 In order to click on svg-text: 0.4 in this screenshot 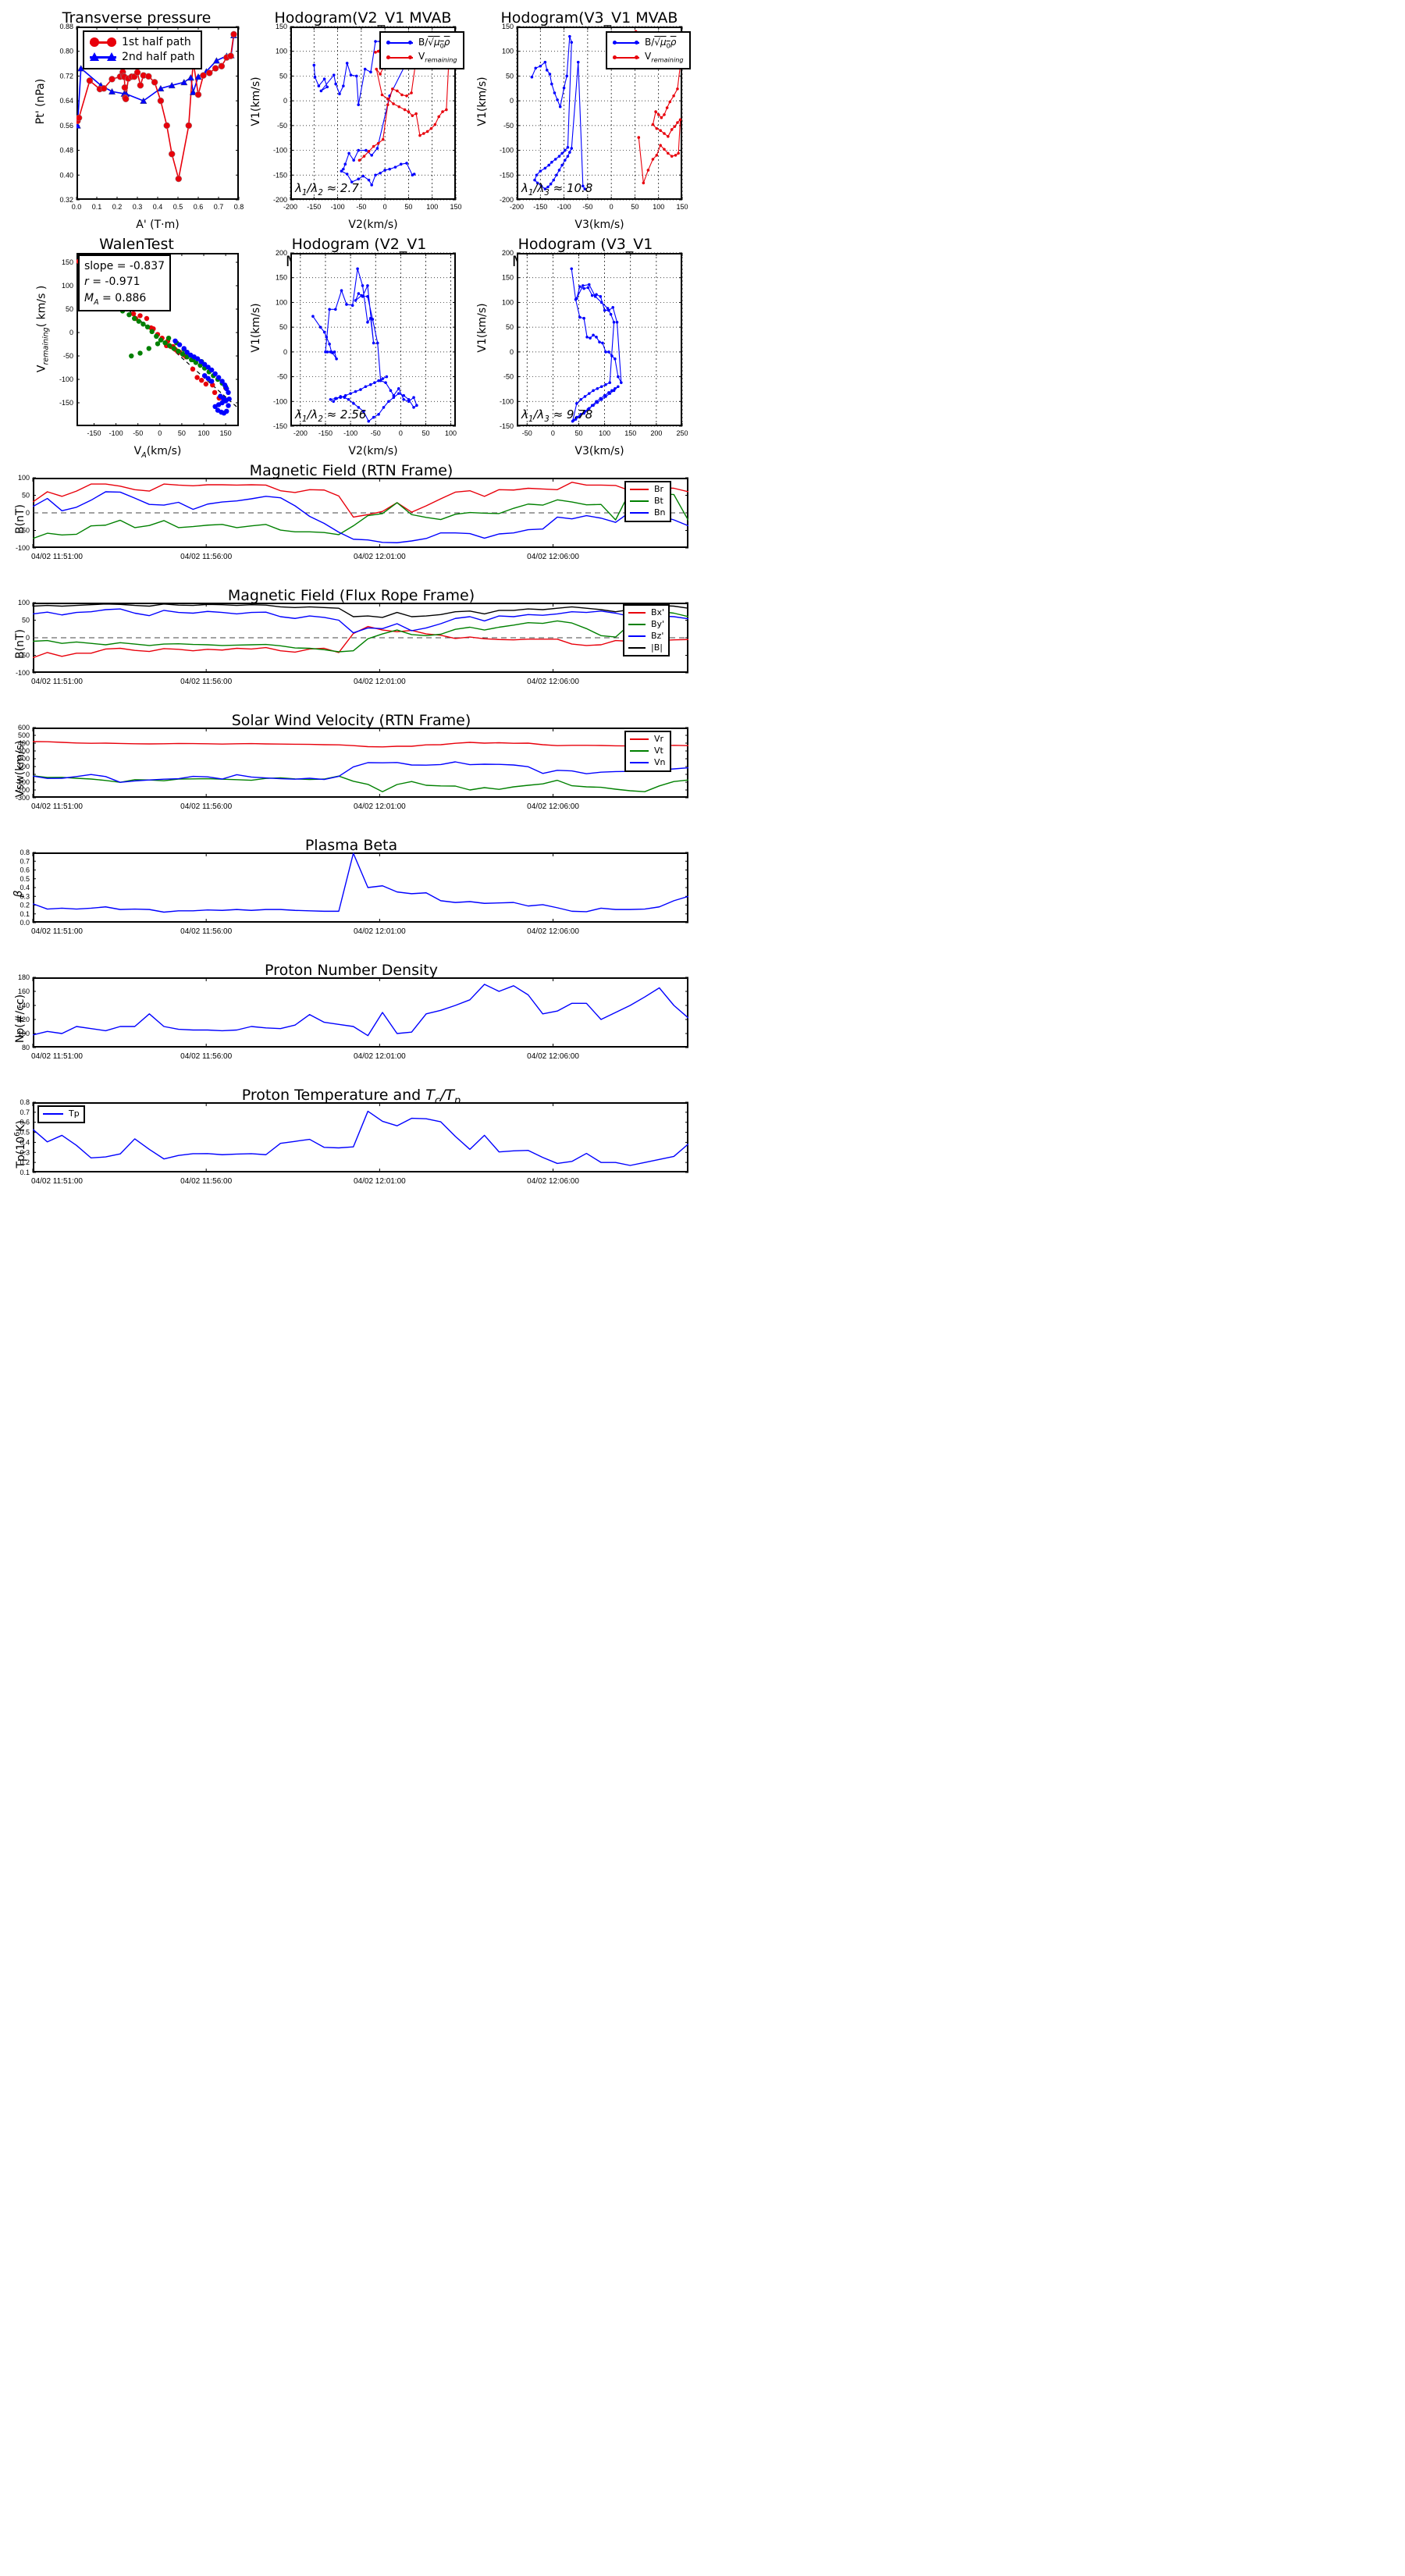, I will do `click(158, 207)`.